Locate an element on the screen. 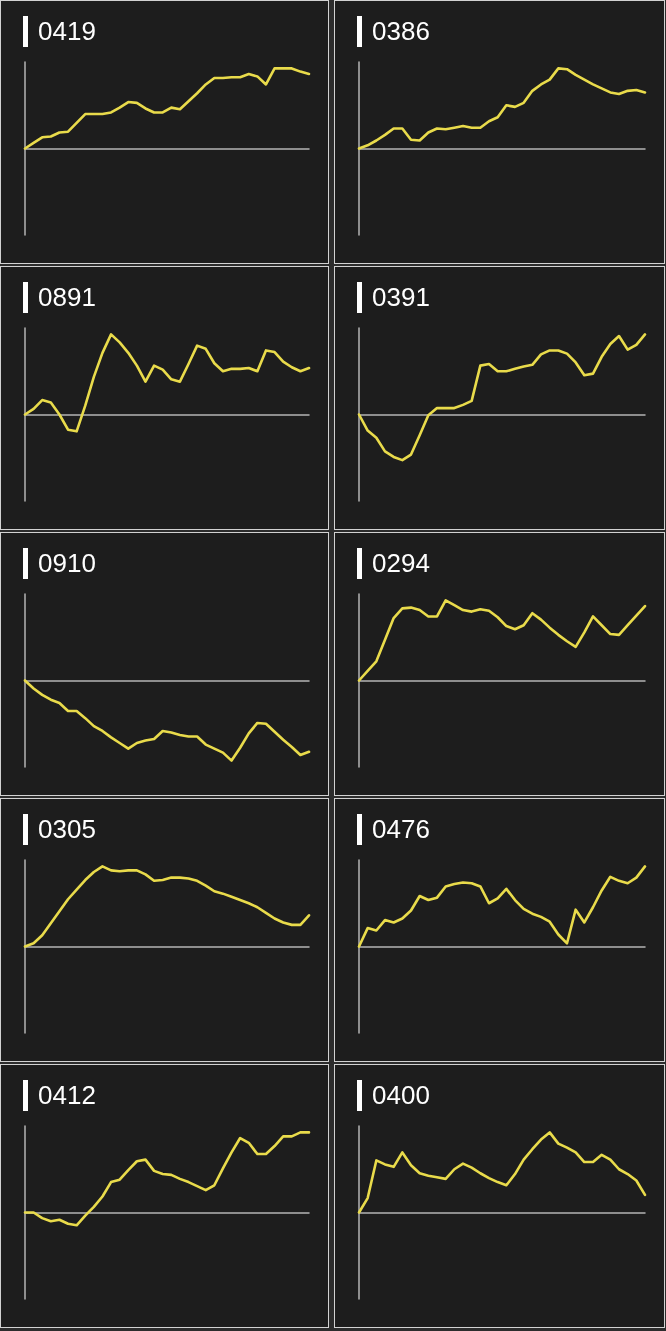  chart-title: 0412 is located at coordinates (67, 1095).